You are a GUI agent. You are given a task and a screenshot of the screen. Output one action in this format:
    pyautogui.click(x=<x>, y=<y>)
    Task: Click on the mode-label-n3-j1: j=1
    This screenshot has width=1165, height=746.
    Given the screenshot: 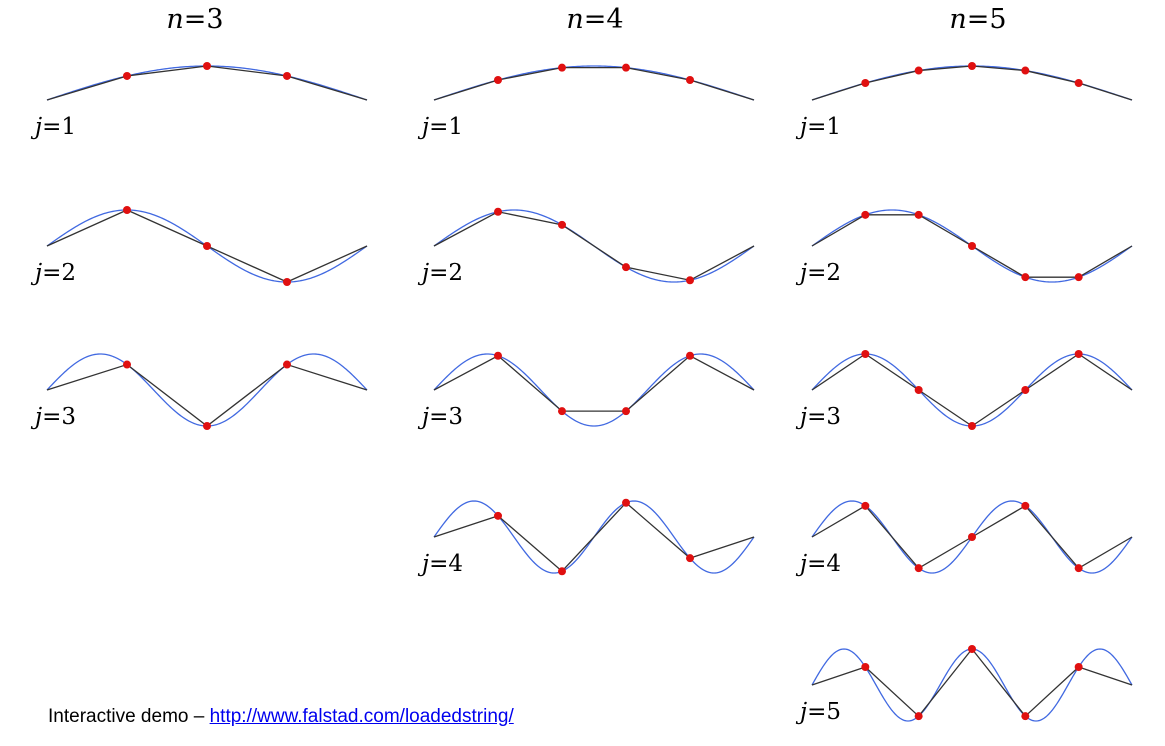 What is the action you would take?
    pyautogui.click(x=56, y=127)
    